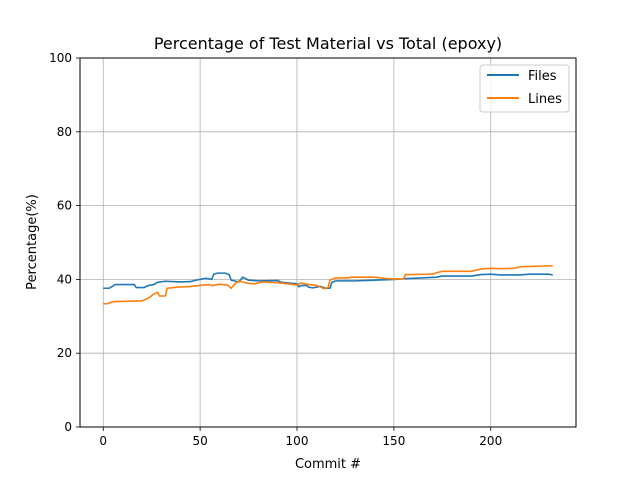 This screenshot has height=480, width=640. I want to click on series-line-lines, so click(328, 284).